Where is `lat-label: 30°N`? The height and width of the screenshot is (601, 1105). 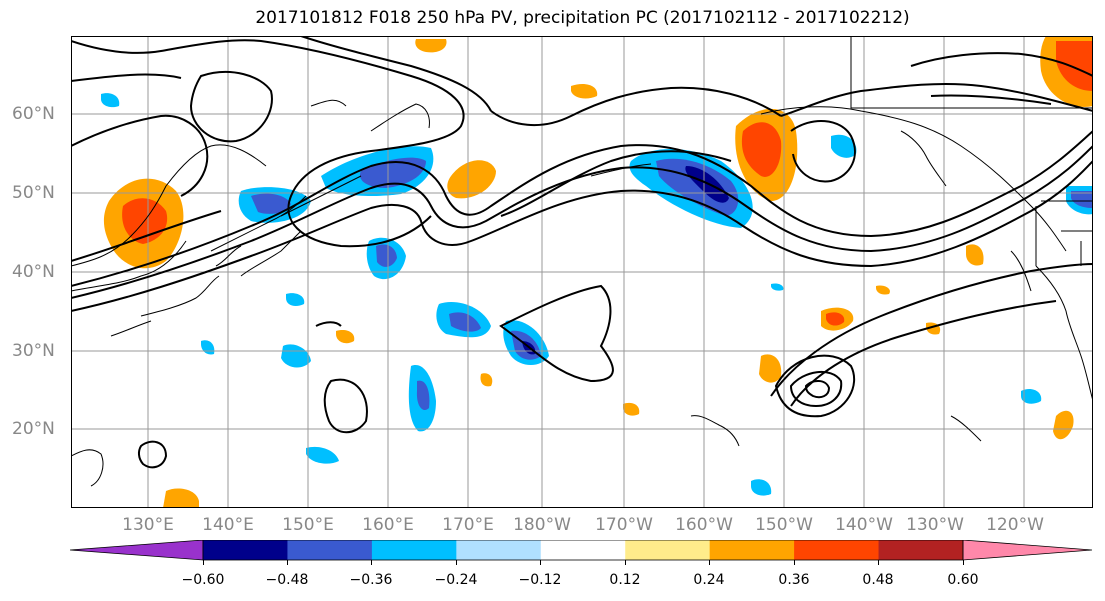 lat-label: 30°N is located at coordinates (33, 351).